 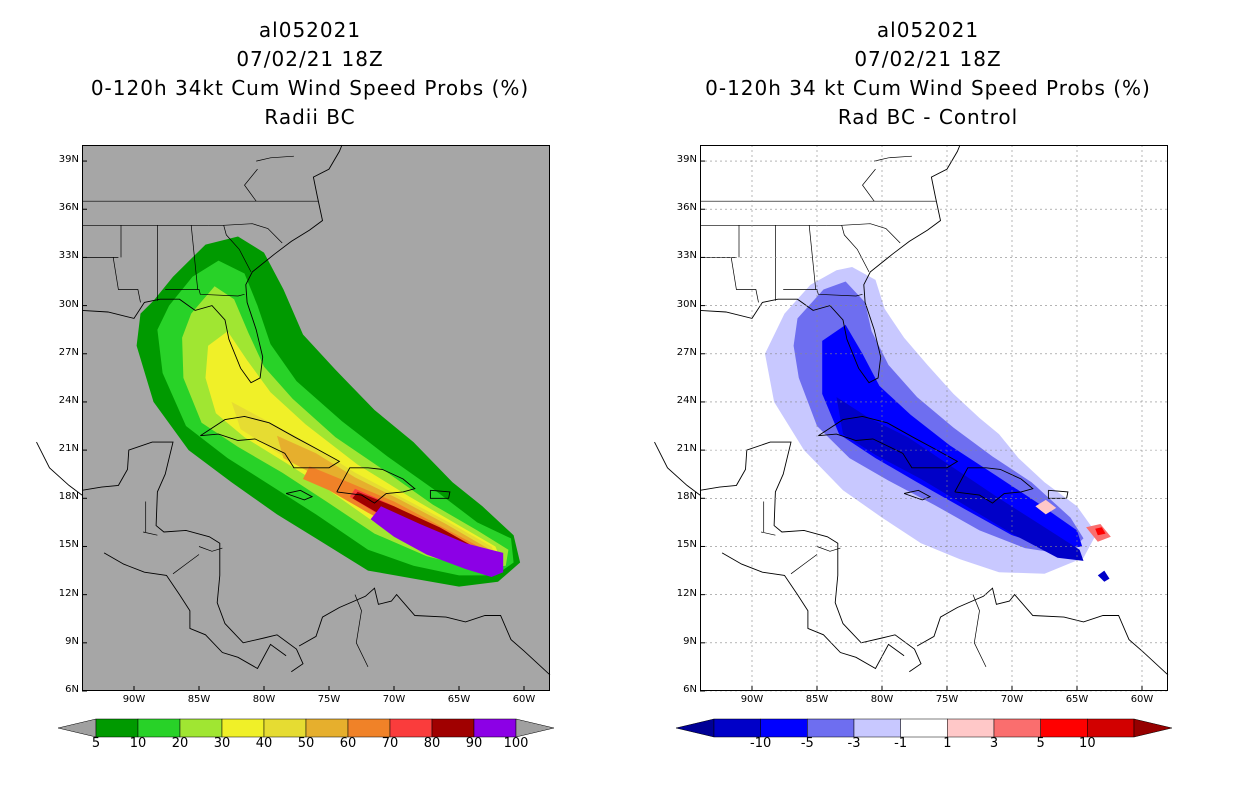 I want to click on colorbar-label: -1, so click(x=901, y=743).